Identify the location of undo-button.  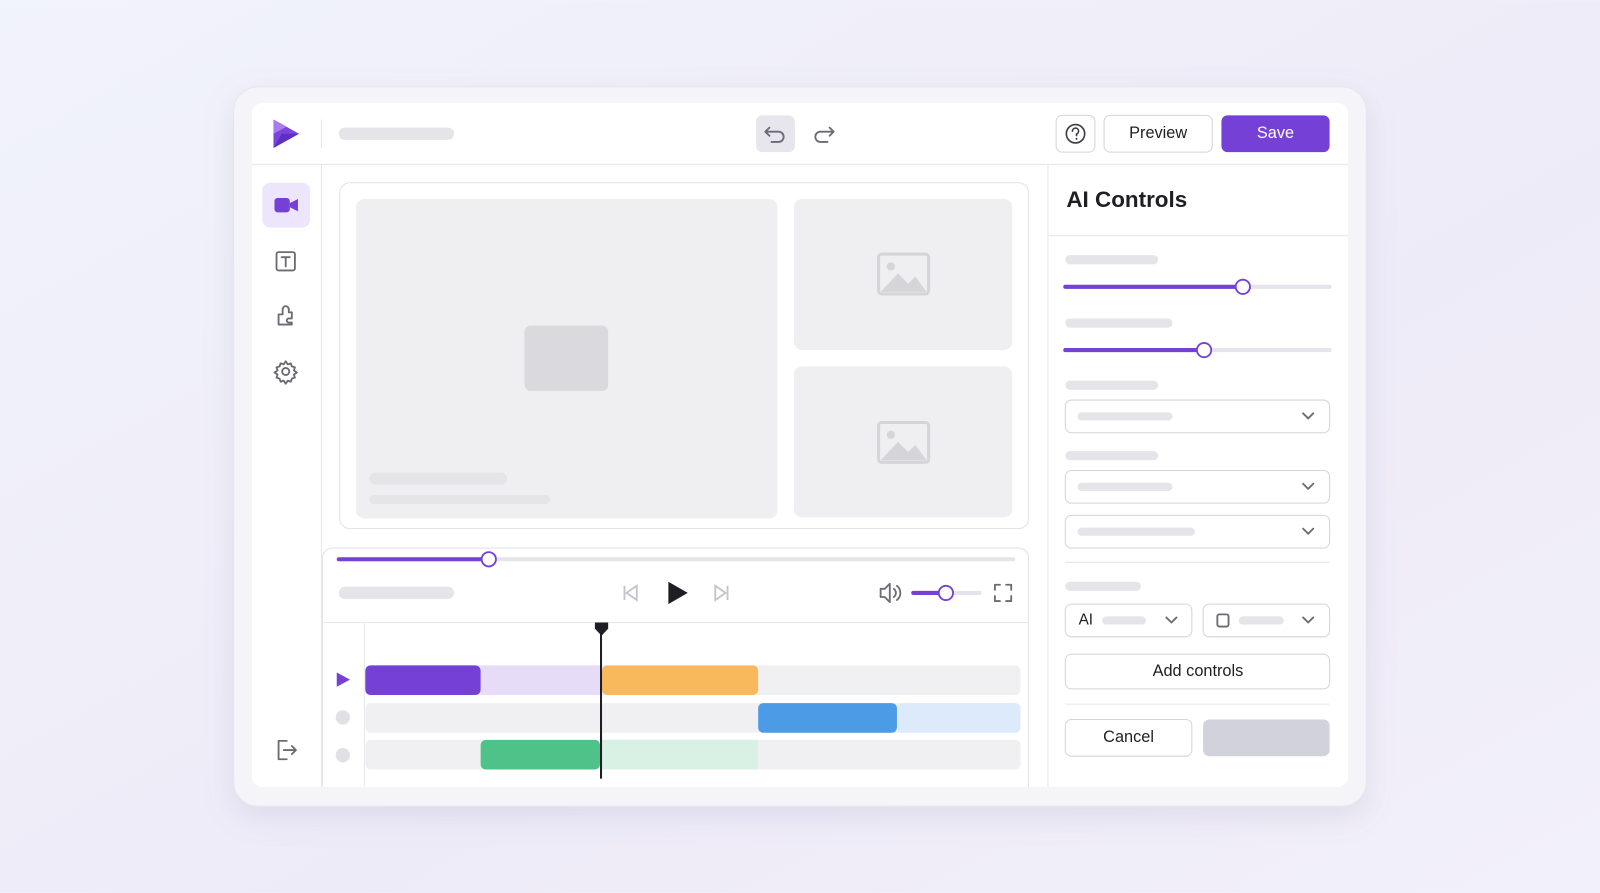
(775, 134).